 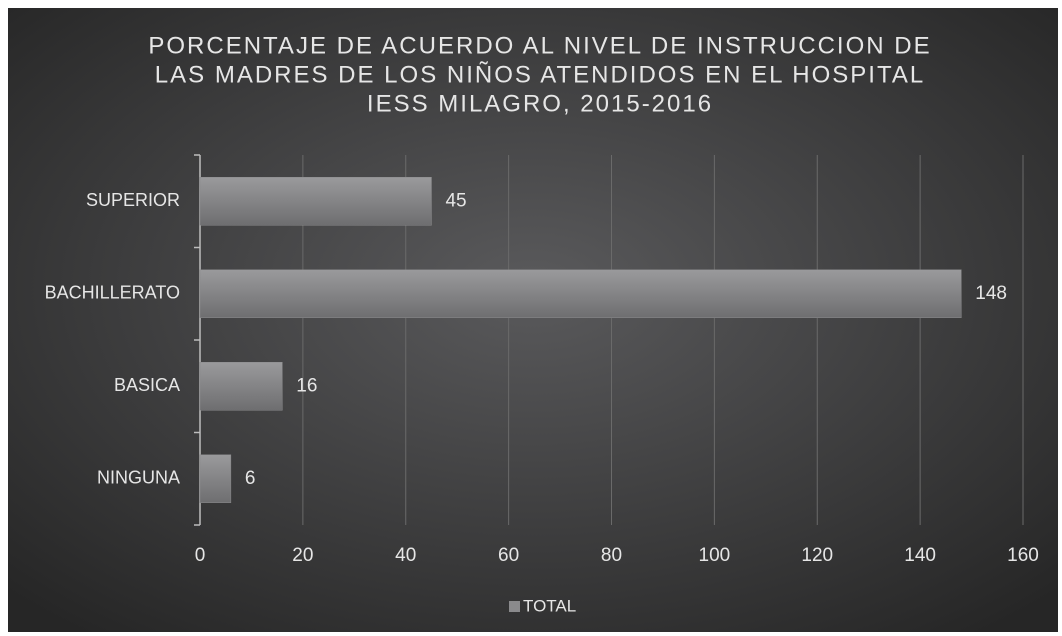 I want to click on legend-swatch, so click(x=514, y=606).